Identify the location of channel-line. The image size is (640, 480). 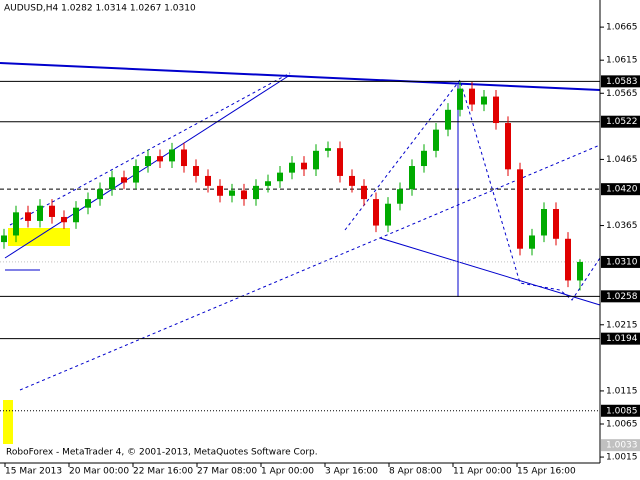
(150, 149).